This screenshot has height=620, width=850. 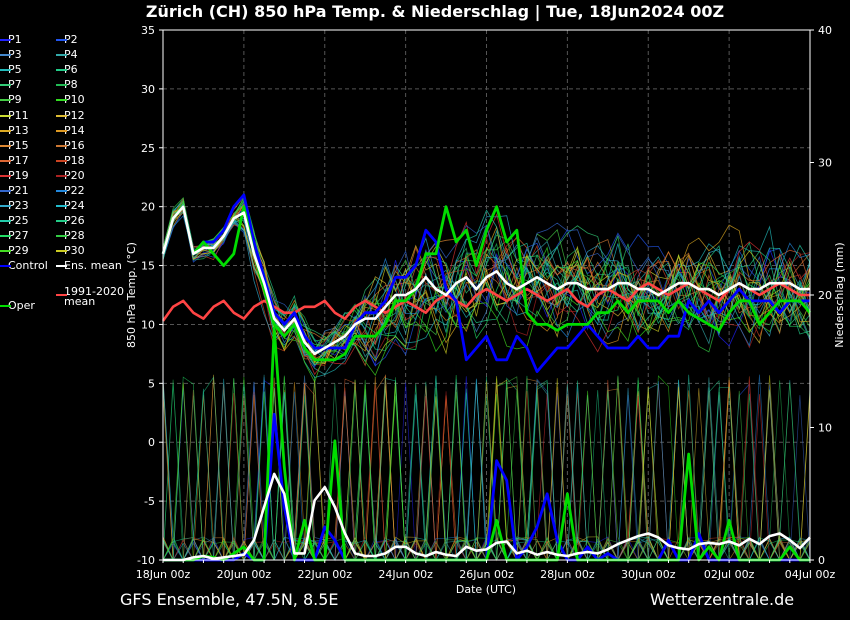 I want to click on legend-item-p26: P26, so click(x=70, y=220).